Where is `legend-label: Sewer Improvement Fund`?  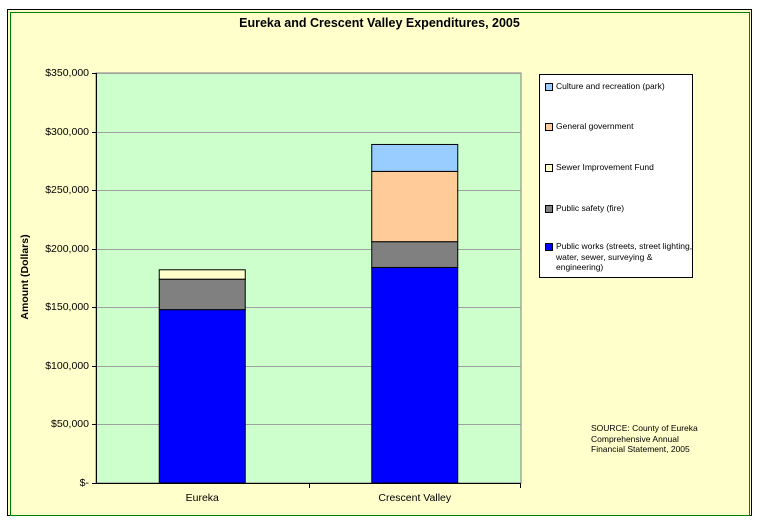
legend-label: Sewer Improvement Fund is located at coordinates (605, 167).